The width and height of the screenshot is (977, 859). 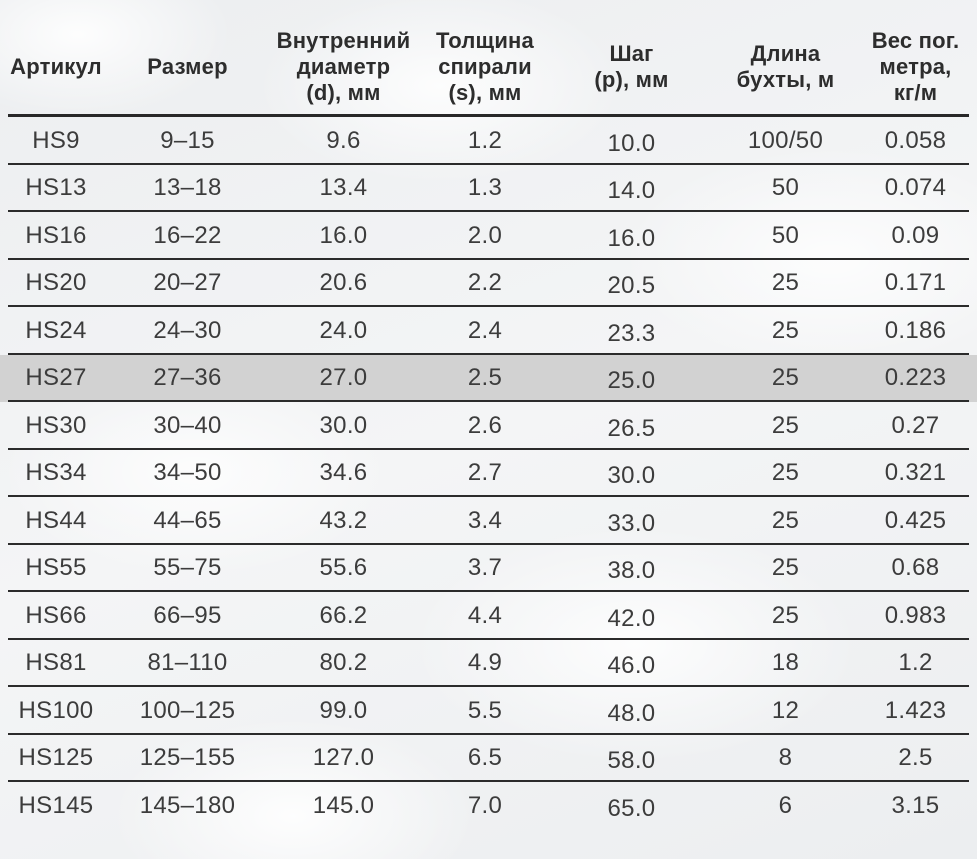 I want to click on cell-size: 55–75, so click(x=187, y=568).